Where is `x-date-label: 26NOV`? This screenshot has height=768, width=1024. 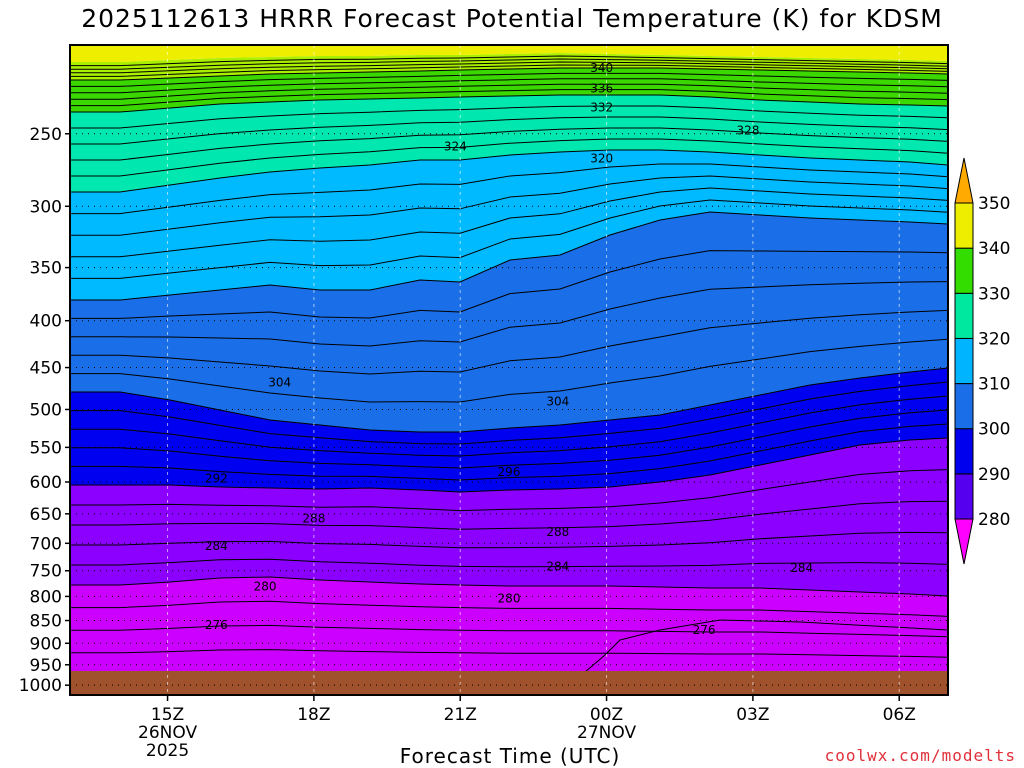 x-date-label: 26NOV is located at coordinates (167, 733).